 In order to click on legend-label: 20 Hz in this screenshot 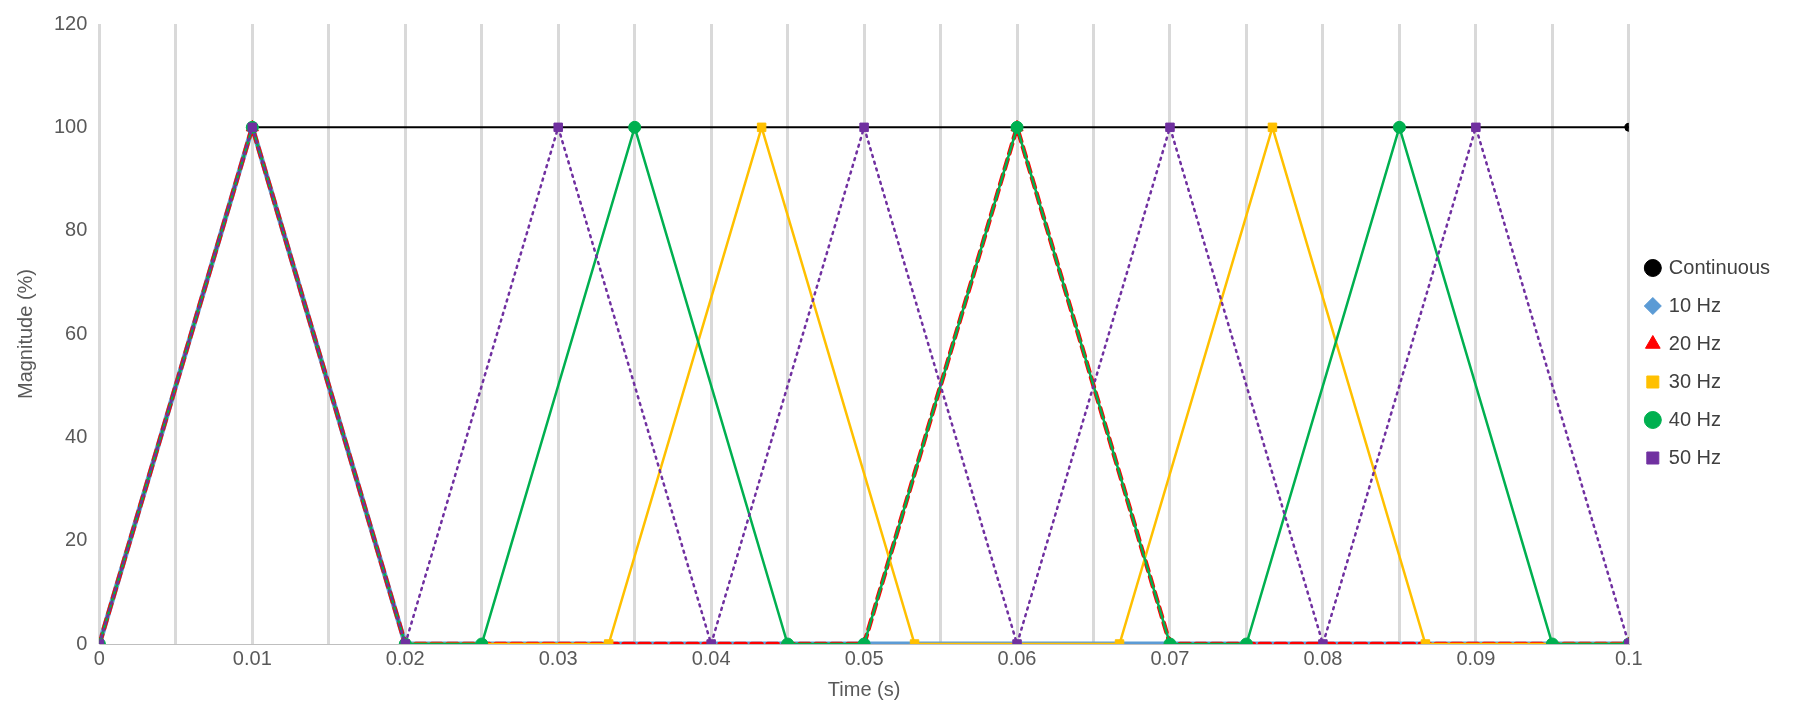, I will do `click(1695, 342)`.